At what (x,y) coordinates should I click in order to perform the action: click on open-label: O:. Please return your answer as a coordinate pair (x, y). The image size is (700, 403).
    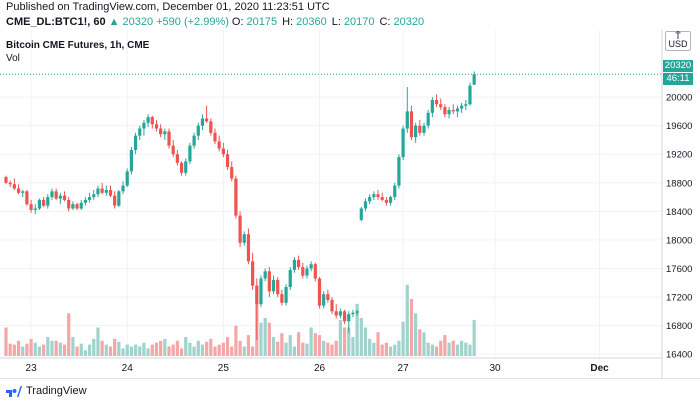
    Looking at the image, I should click on (237, 22).